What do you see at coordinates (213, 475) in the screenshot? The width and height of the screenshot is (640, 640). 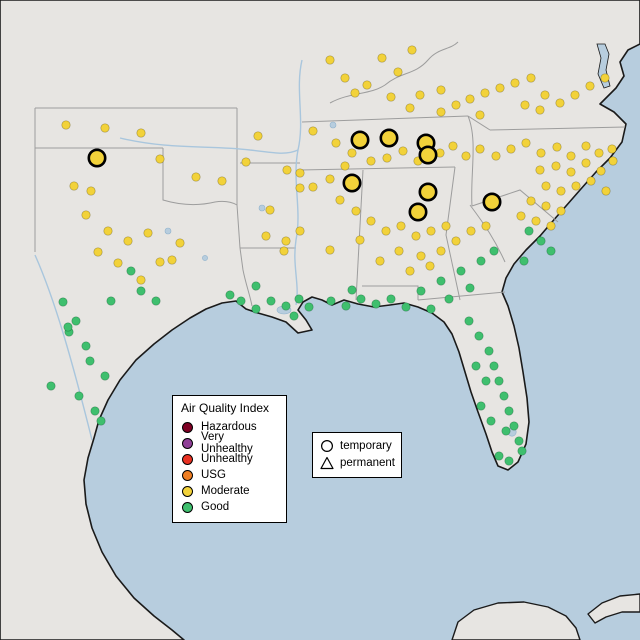 I see `aqi-legend-label: USG` at bounding box center [213, 475].